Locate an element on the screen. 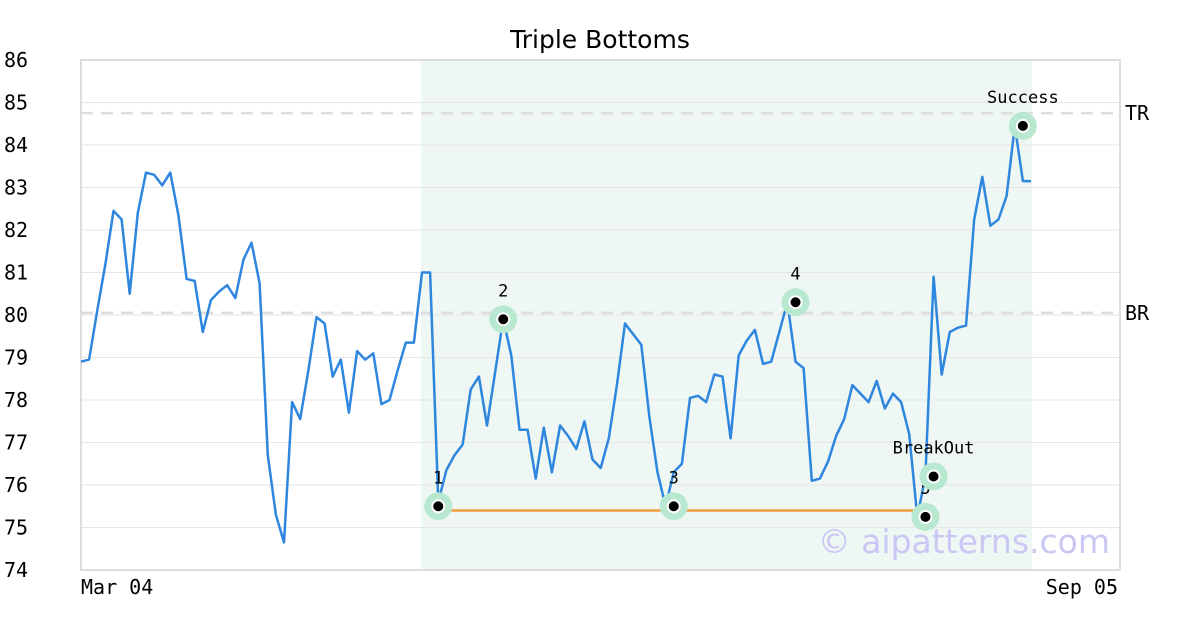 The width and height of the screenshot is (1200, 635). y-tick-label: 77 is located at coordinates (16, 443).